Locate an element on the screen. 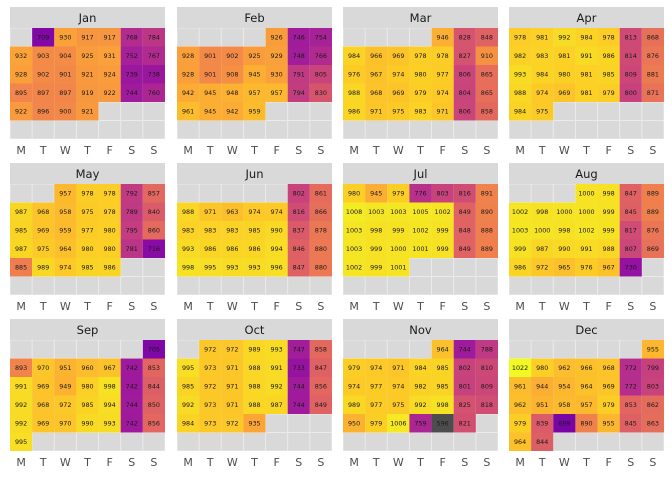  day-value-label: 847 is located at coordinates (321, 368).